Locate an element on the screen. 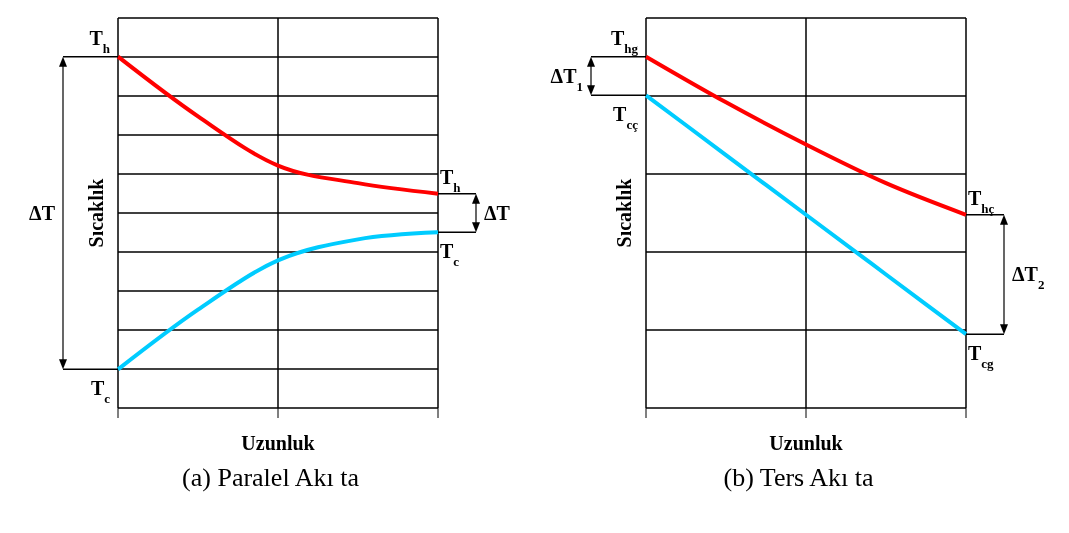  text: (a) Paralel Akı ta is located at coordinates (270, 478).